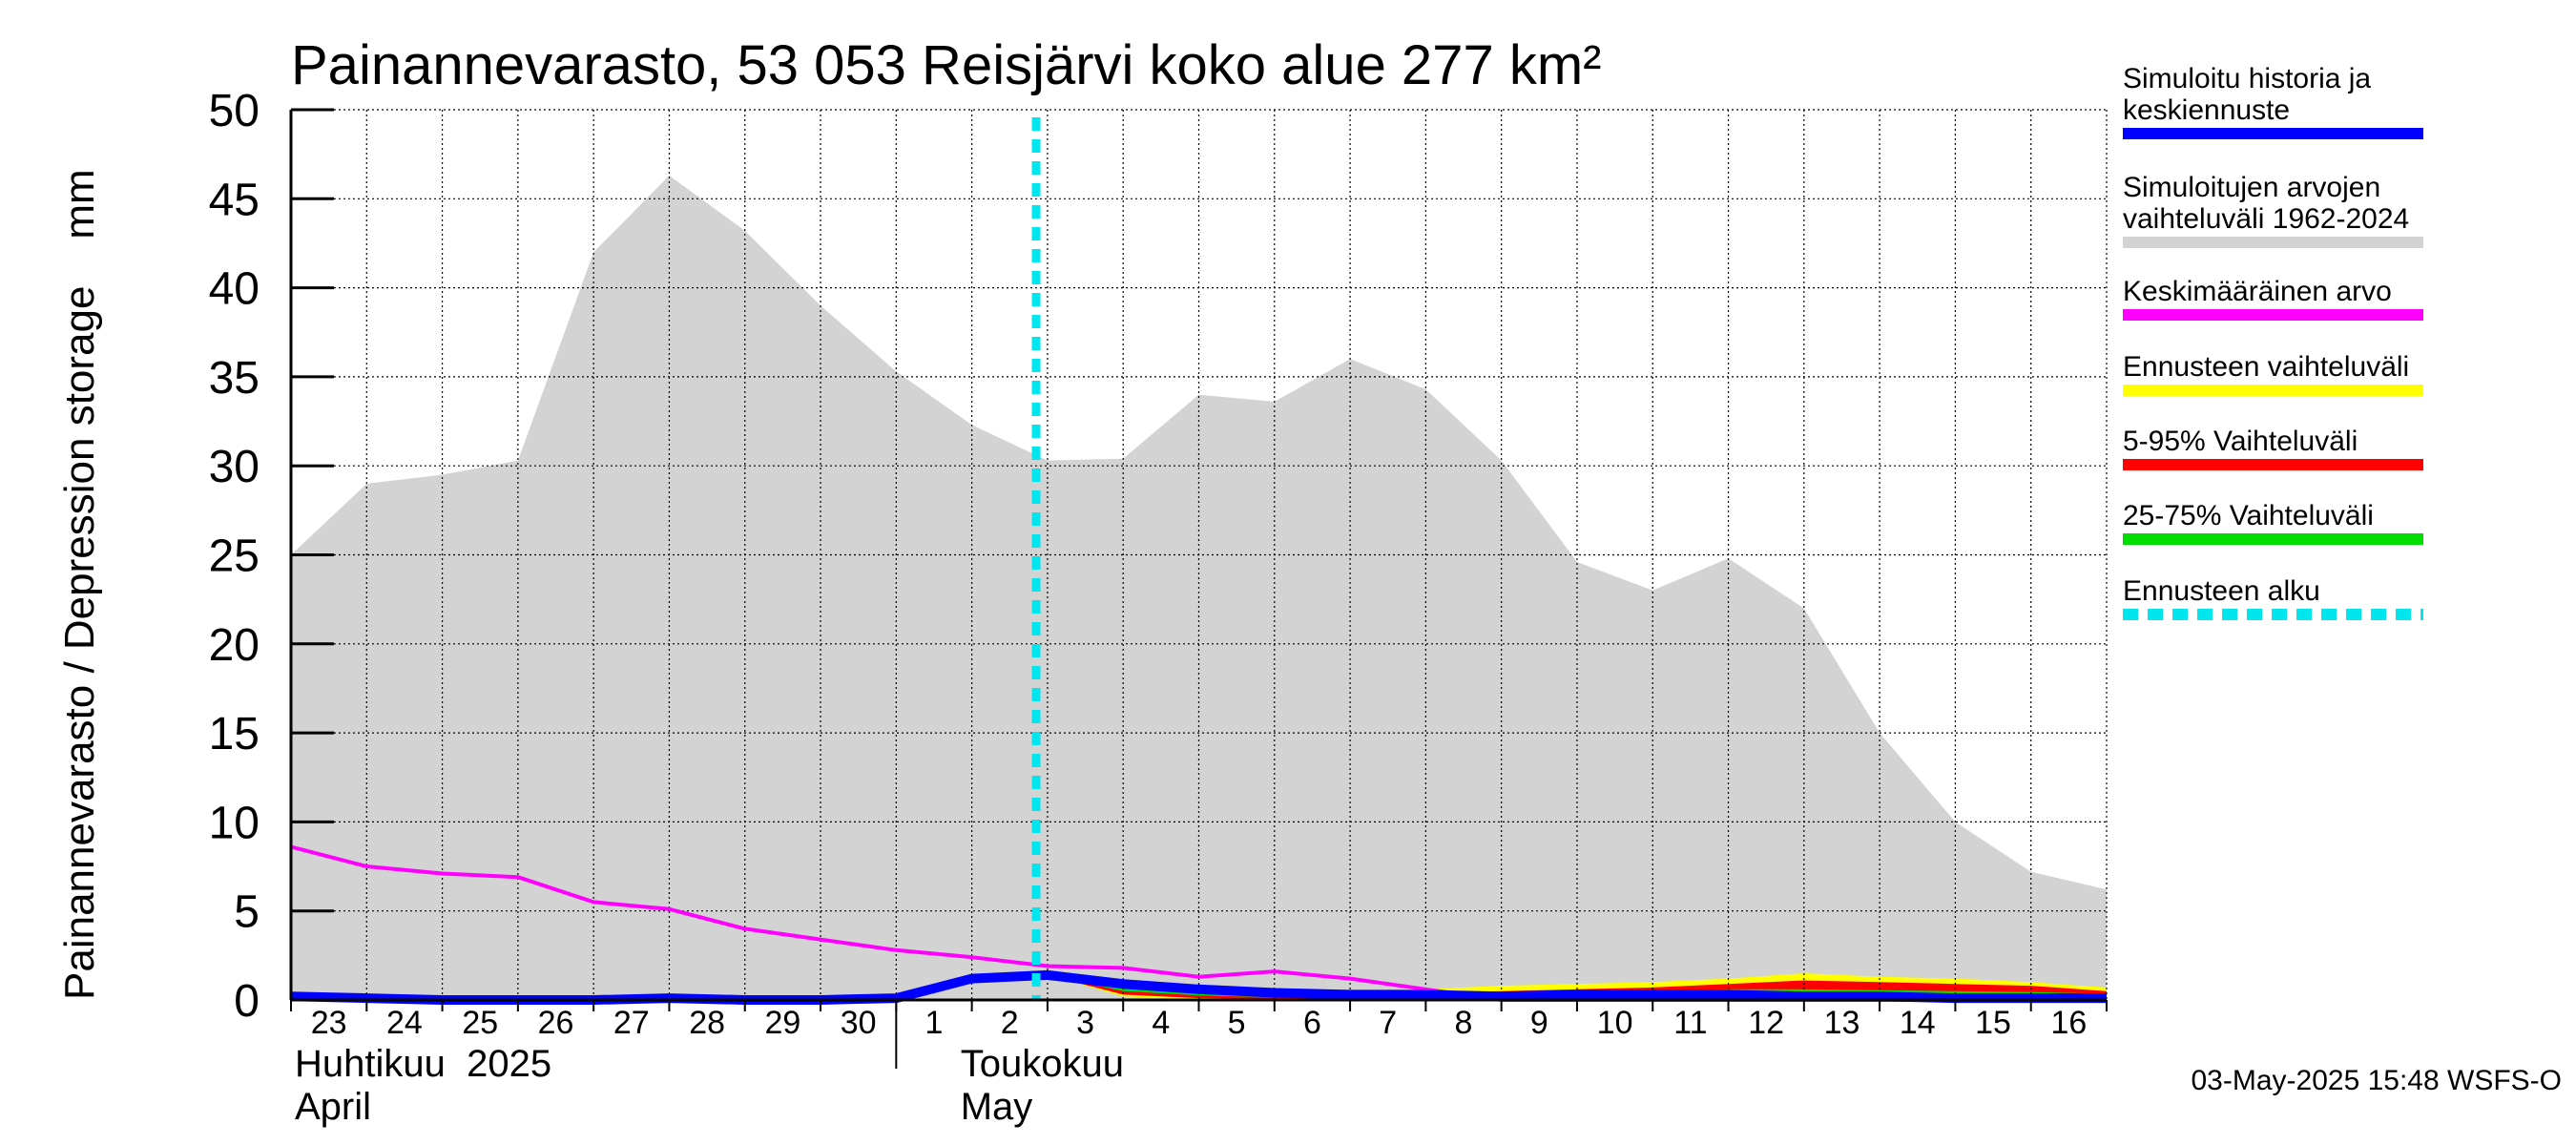  Describe the element at coordinates (859, 1023) in the screenshot. I see `x-tick-label: 30` at that location.